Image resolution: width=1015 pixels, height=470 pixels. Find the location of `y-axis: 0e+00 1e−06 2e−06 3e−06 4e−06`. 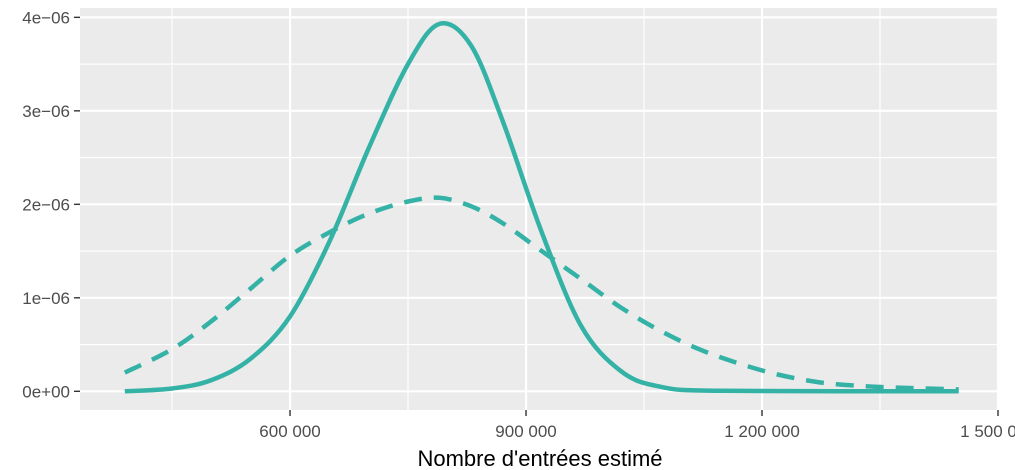

y-axis: 0e+00 1e−06 2e−06 3e−06 4e−06 is located at coordinates (51, 204).